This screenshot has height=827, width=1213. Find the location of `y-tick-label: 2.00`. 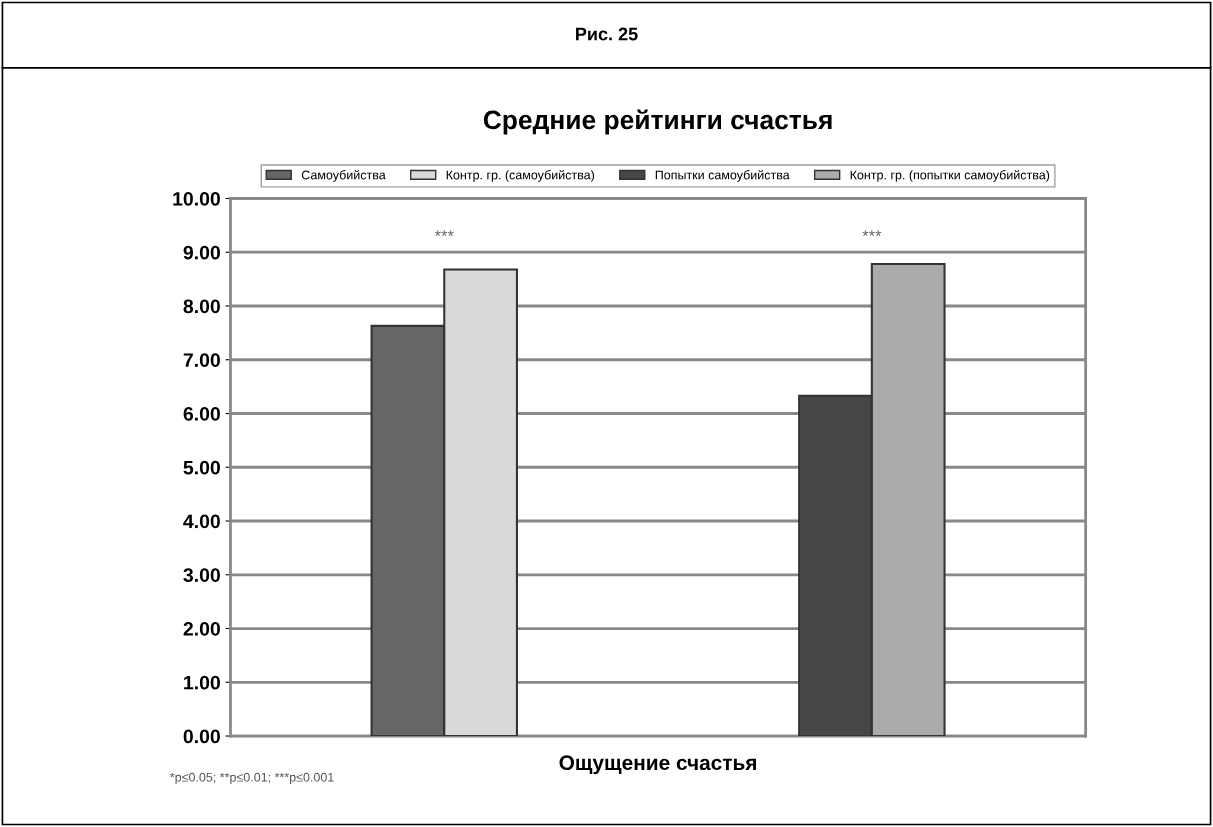

y-tick-label: 2.00 is located at coordinates (201, 628).